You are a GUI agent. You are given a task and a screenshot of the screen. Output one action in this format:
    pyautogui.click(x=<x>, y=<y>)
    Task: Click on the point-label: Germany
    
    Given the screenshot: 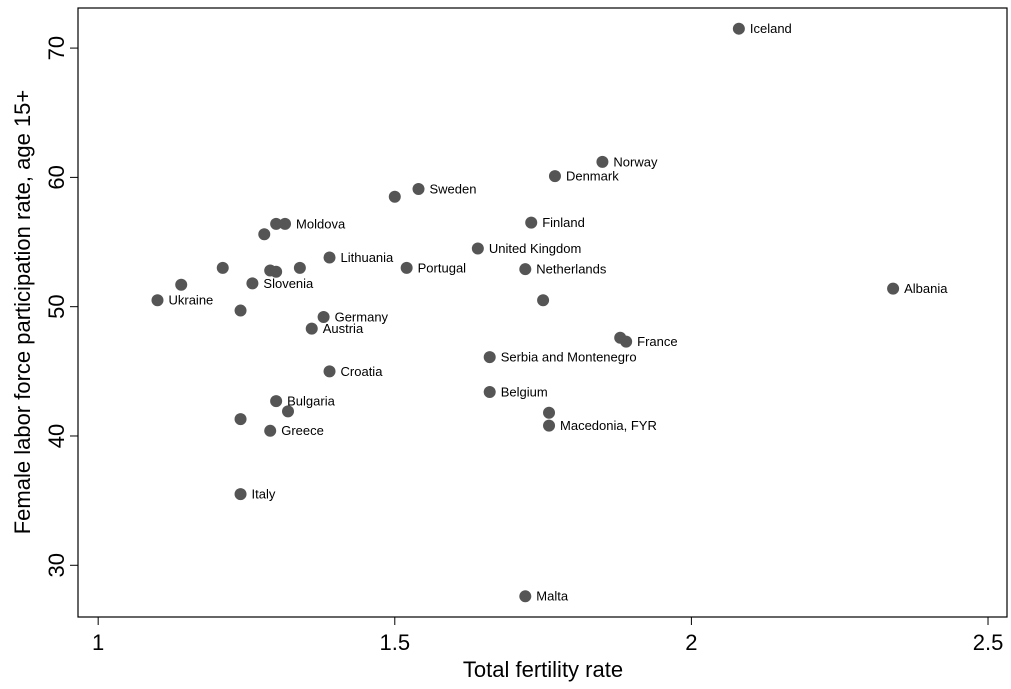 What is the action you would take?
    pyautogui.click(x=362, y=316)
    